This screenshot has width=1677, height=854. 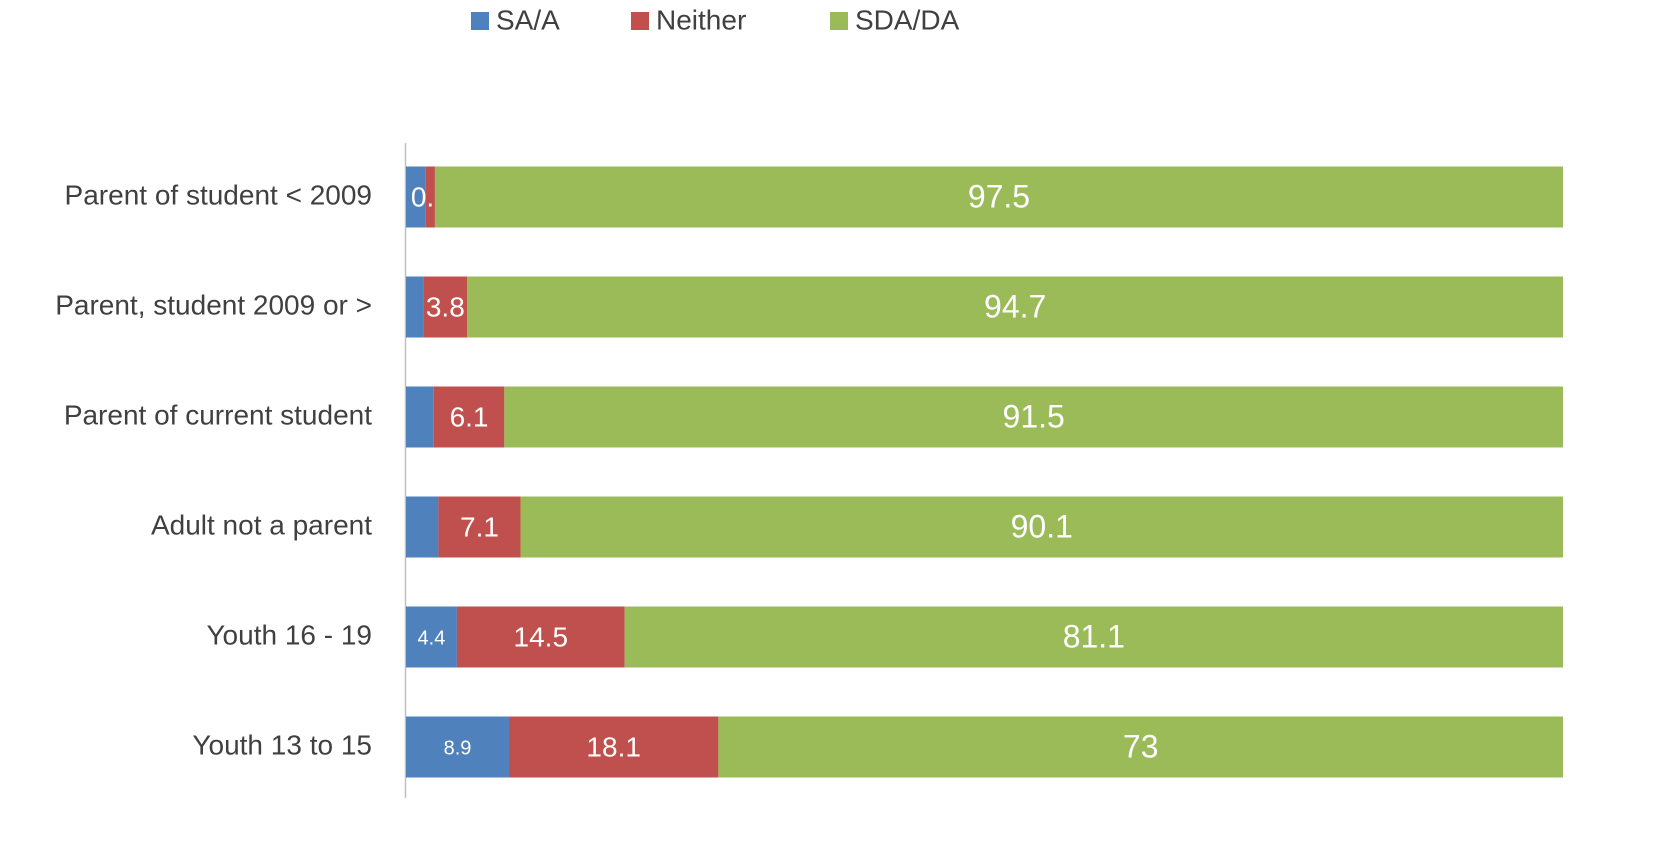 I want to click on data-label: 18.1, so click(x=613, y=746).